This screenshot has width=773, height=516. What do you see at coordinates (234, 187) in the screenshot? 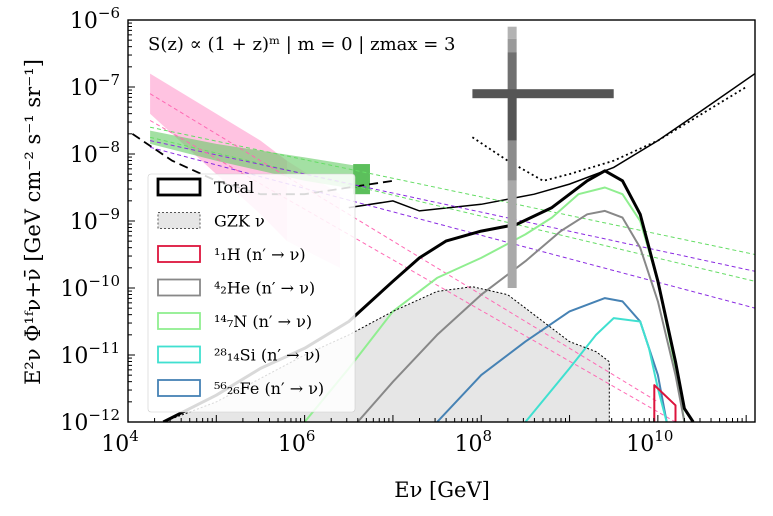
I see `legend-label-0: Total` at bounding box center [234, 187].